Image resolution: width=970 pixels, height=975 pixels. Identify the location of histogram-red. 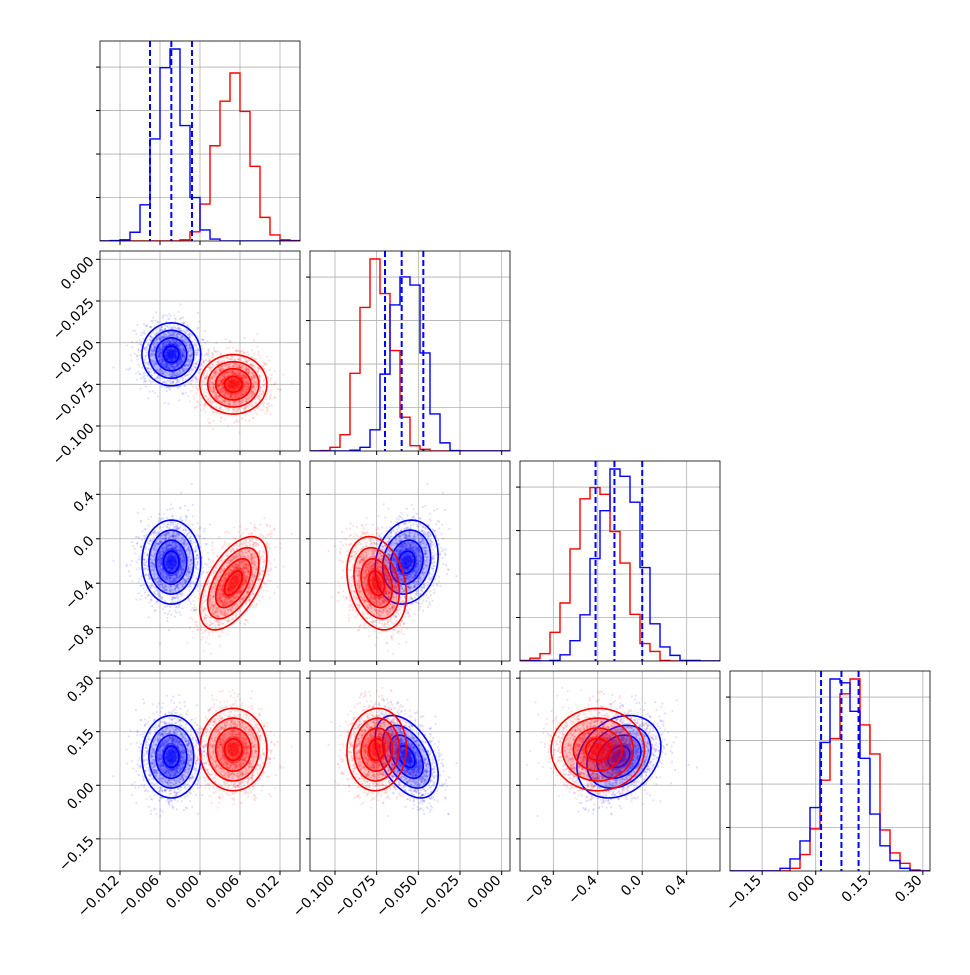
(410, 355).